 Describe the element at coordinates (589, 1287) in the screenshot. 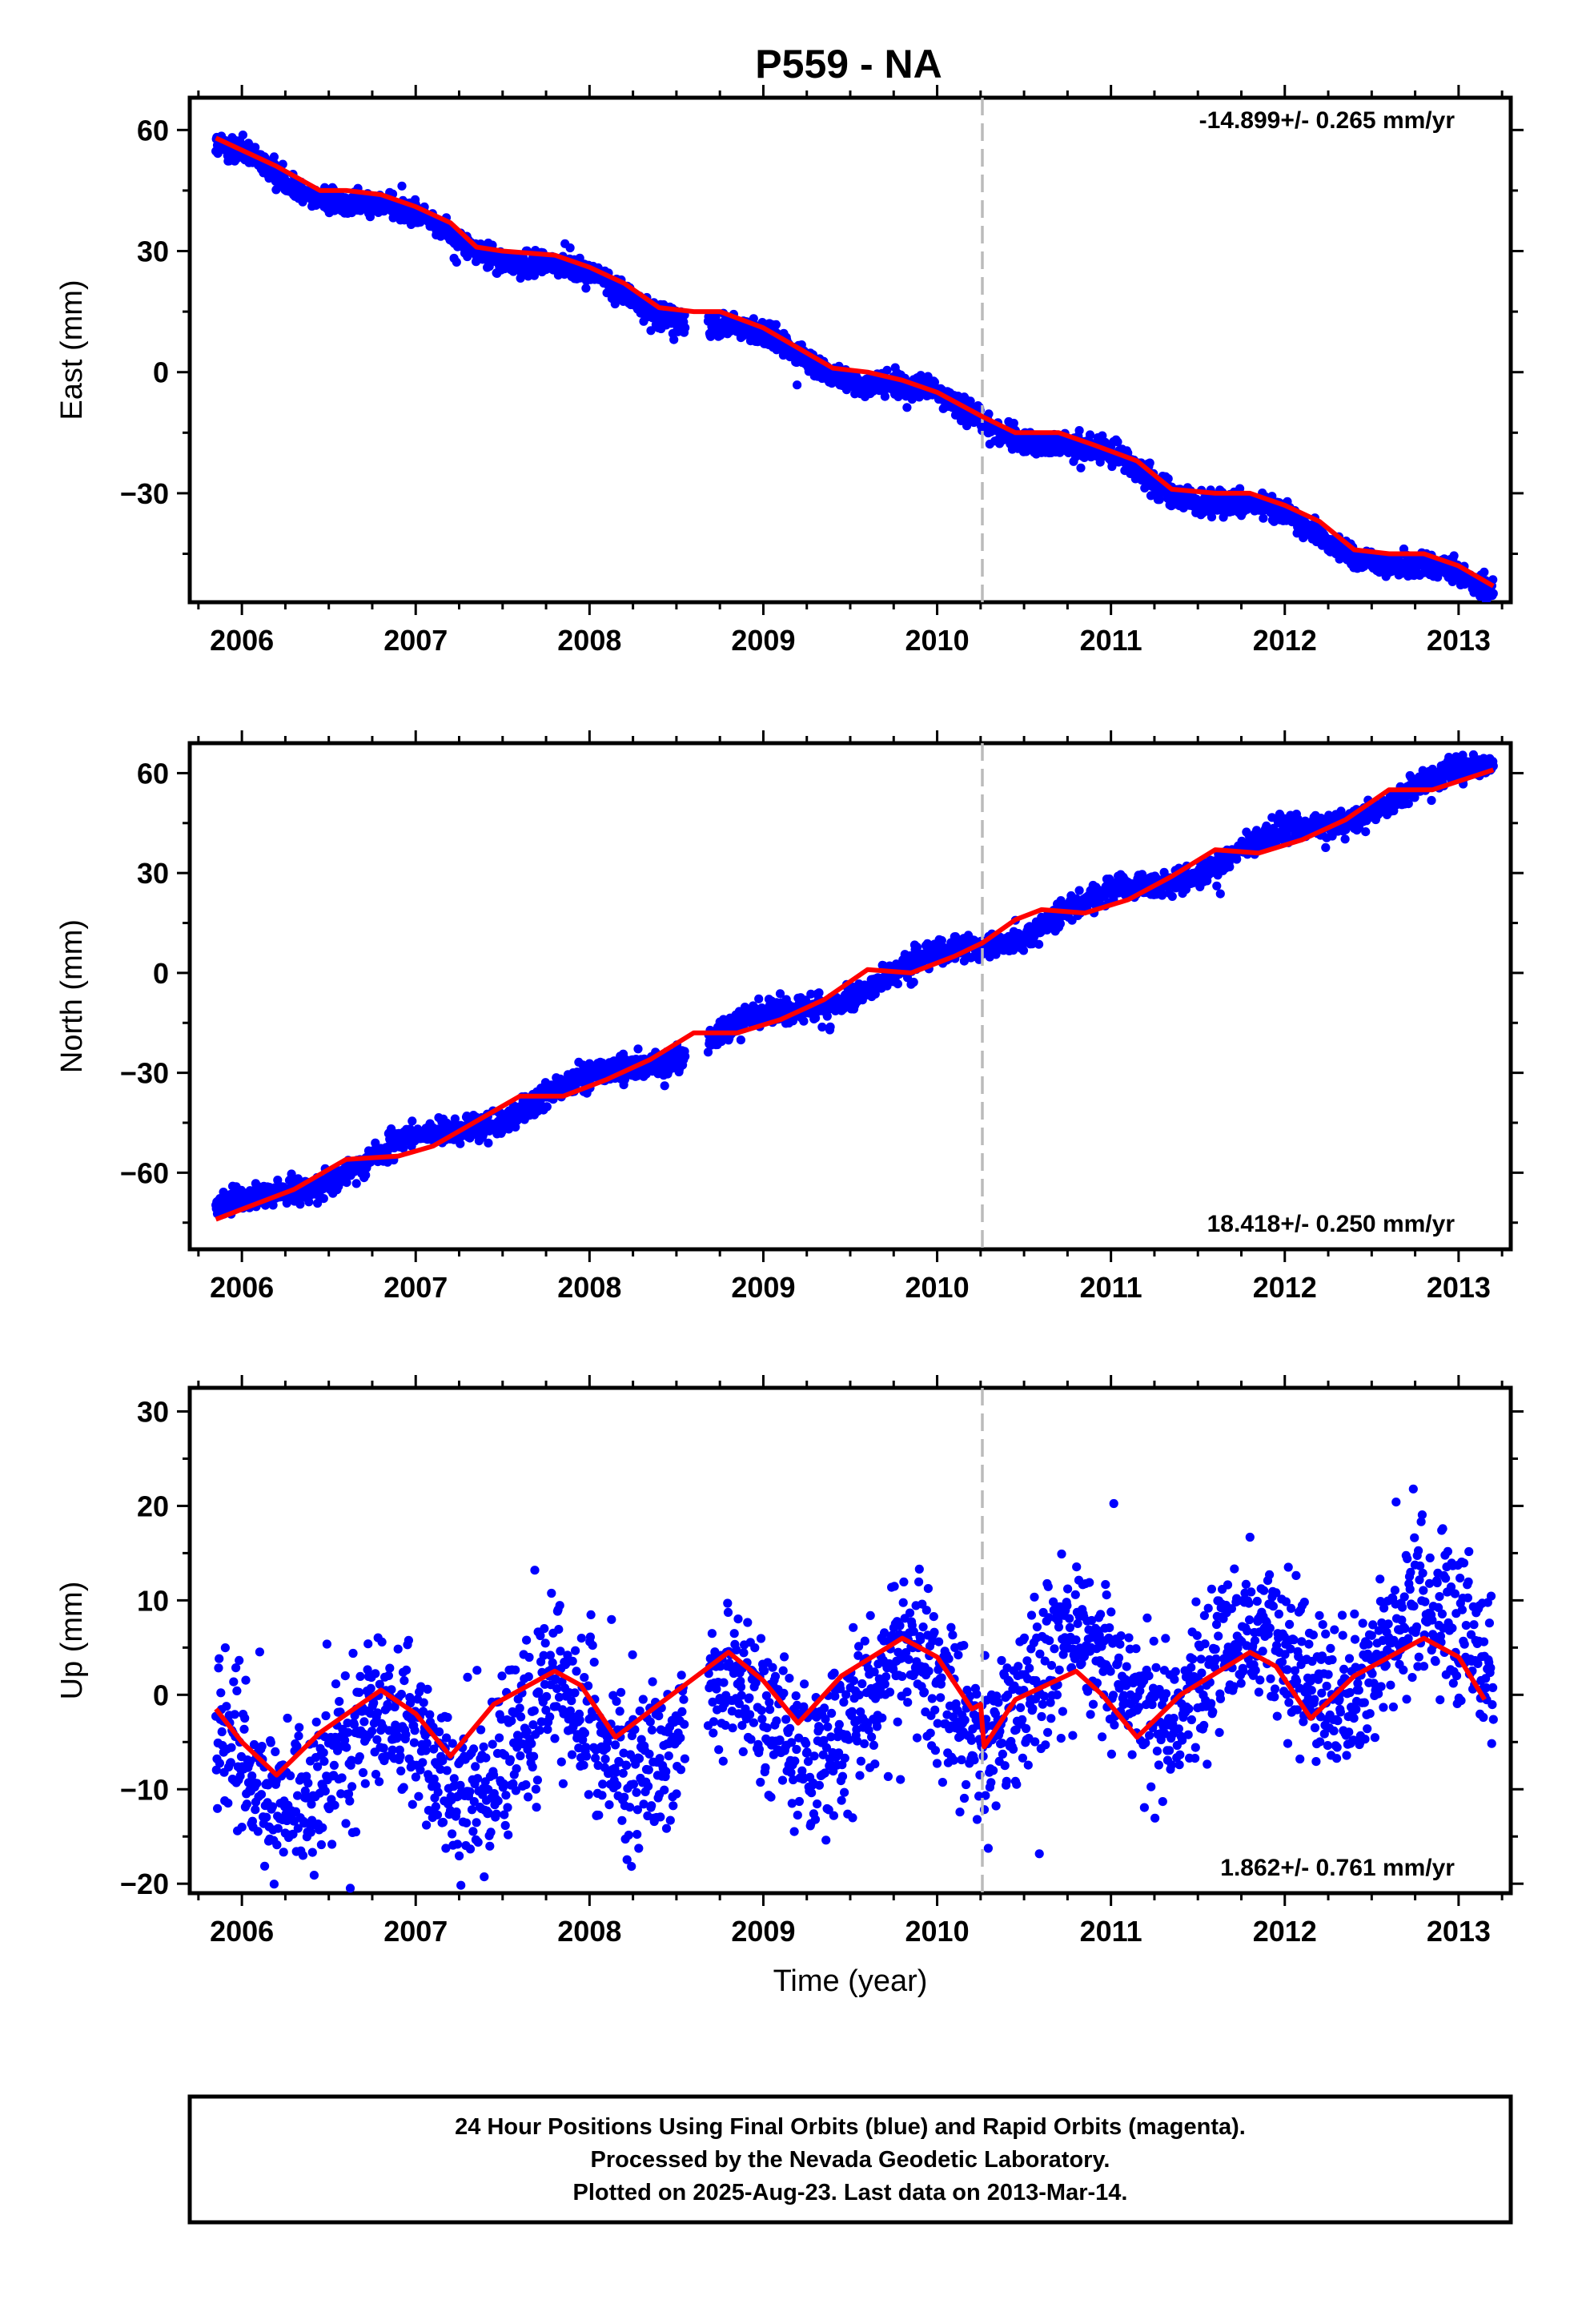

I see `x-tick-label: 2008` at that location.